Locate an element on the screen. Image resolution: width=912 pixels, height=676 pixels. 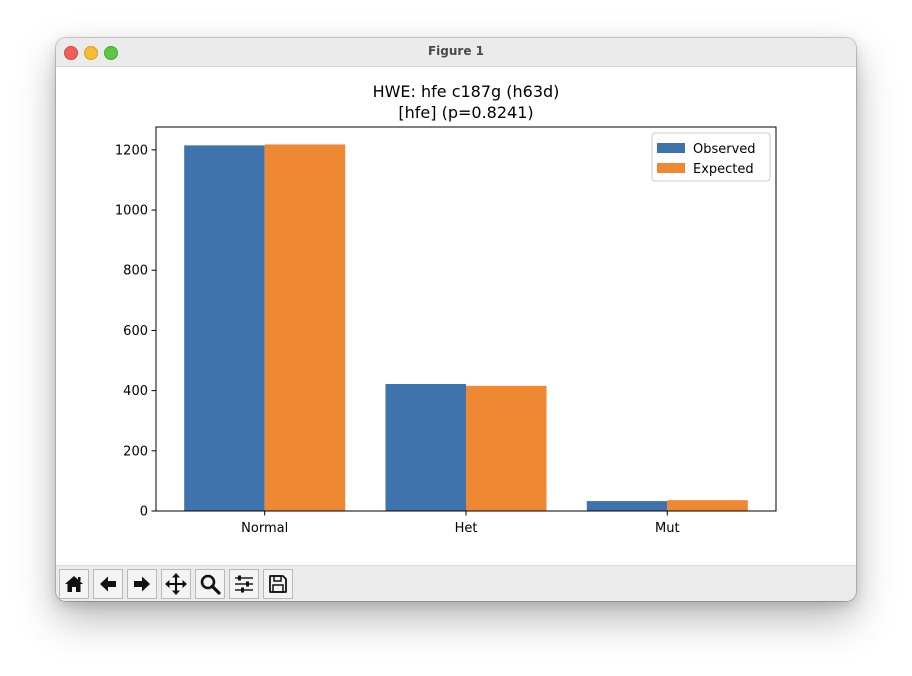
y-tick-label: 800 is located at coordinates (135, 271).